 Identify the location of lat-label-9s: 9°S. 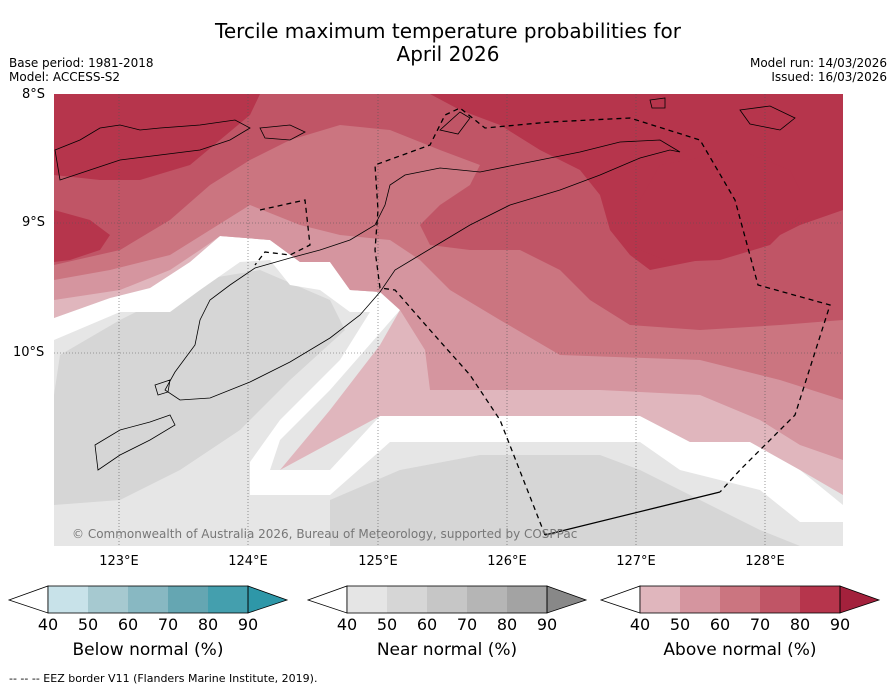
(34, 222).